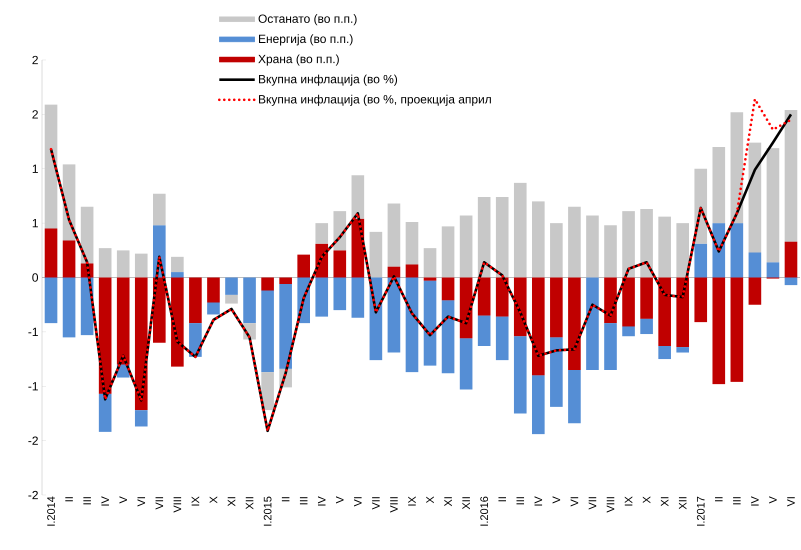 The image size is (801, 550). I want to click on legend-label: Вкупна инфлација (во %, проекција април, so click(375, 100).